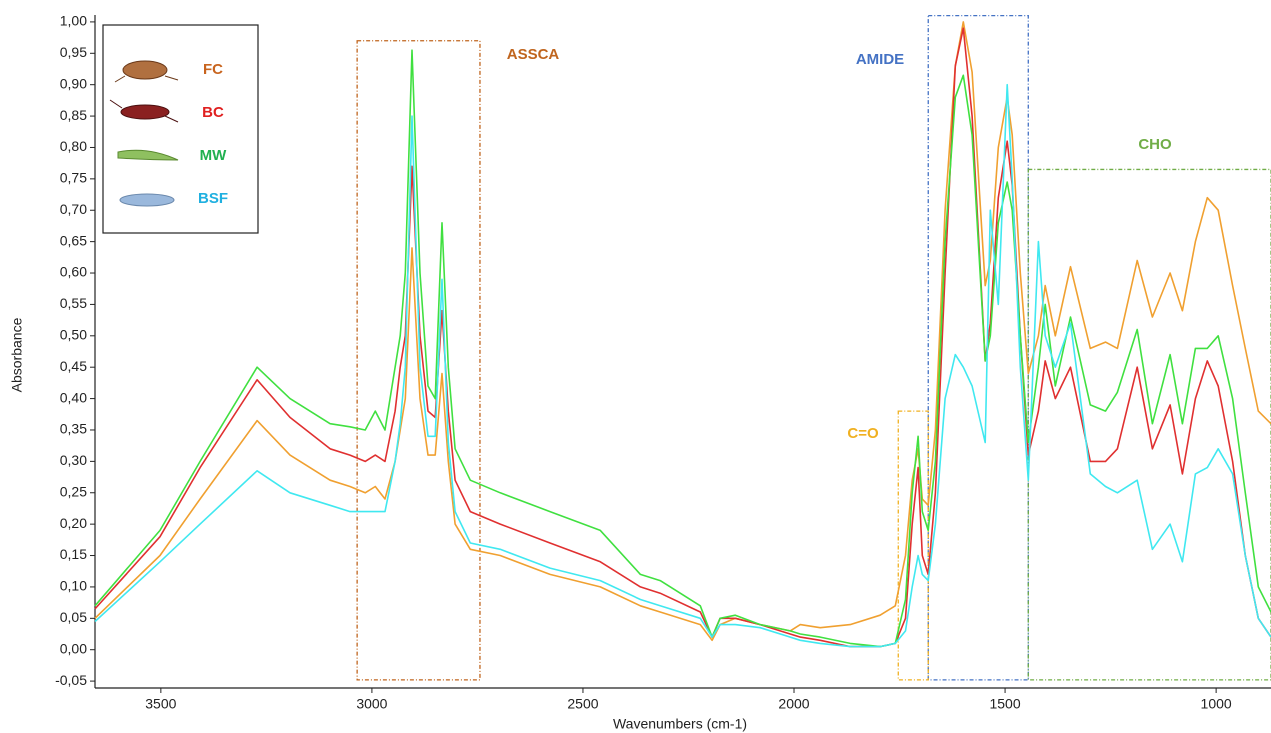 This screenshot has width=1271, height=733. I want to click on legend-label: MW, so click(213, 155).